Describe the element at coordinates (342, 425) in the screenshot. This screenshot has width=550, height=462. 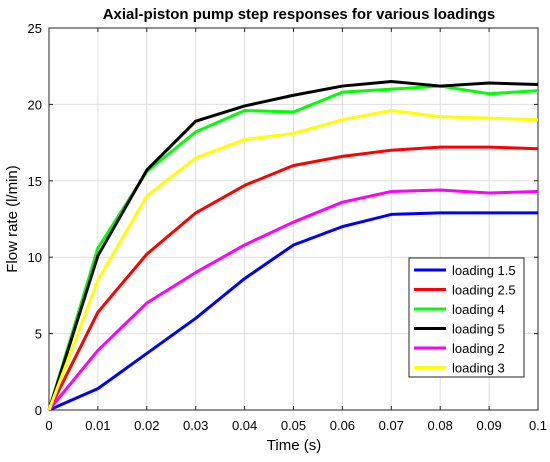
I see `x-tick-label: 0.06` at that location.